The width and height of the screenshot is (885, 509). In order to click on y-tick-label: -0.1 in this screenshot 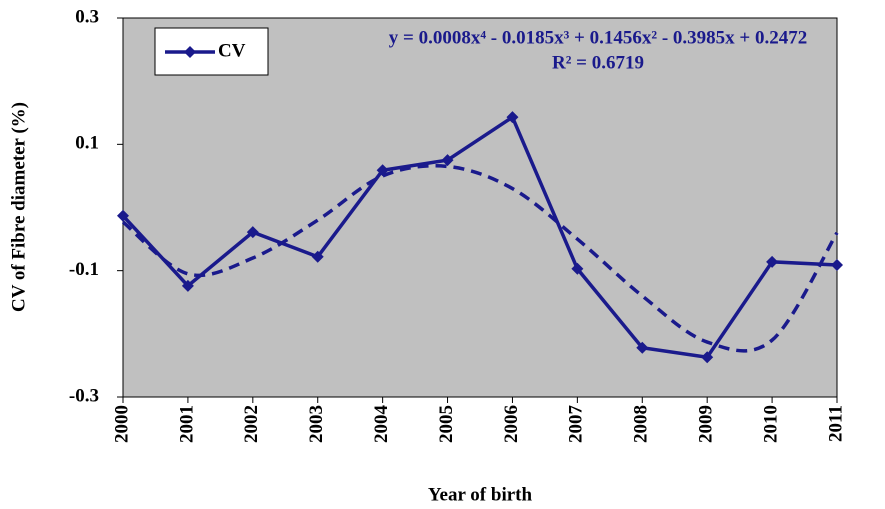, I will do `click(84, 269)`.